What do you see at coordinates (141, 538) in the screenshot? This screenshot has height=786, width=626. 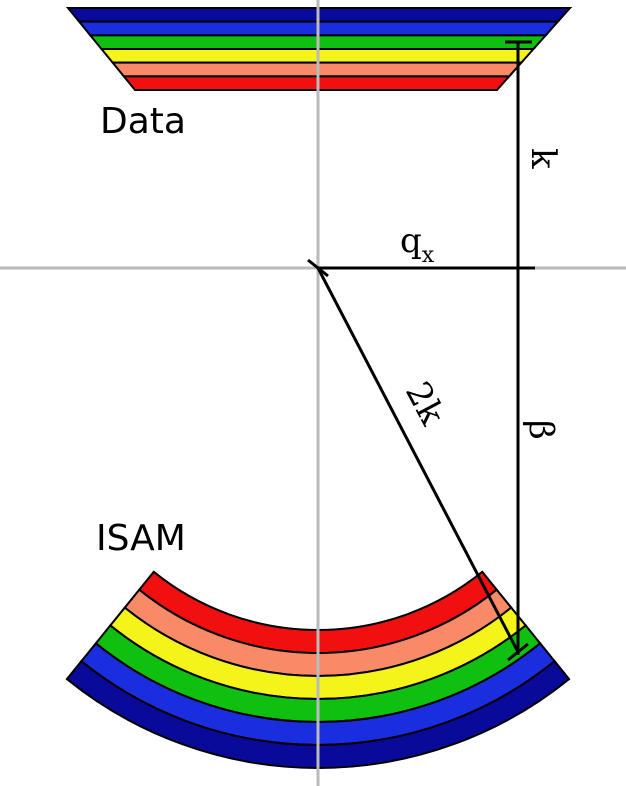 I see `isam-label: ISAM` at bounding box center [141, 538].